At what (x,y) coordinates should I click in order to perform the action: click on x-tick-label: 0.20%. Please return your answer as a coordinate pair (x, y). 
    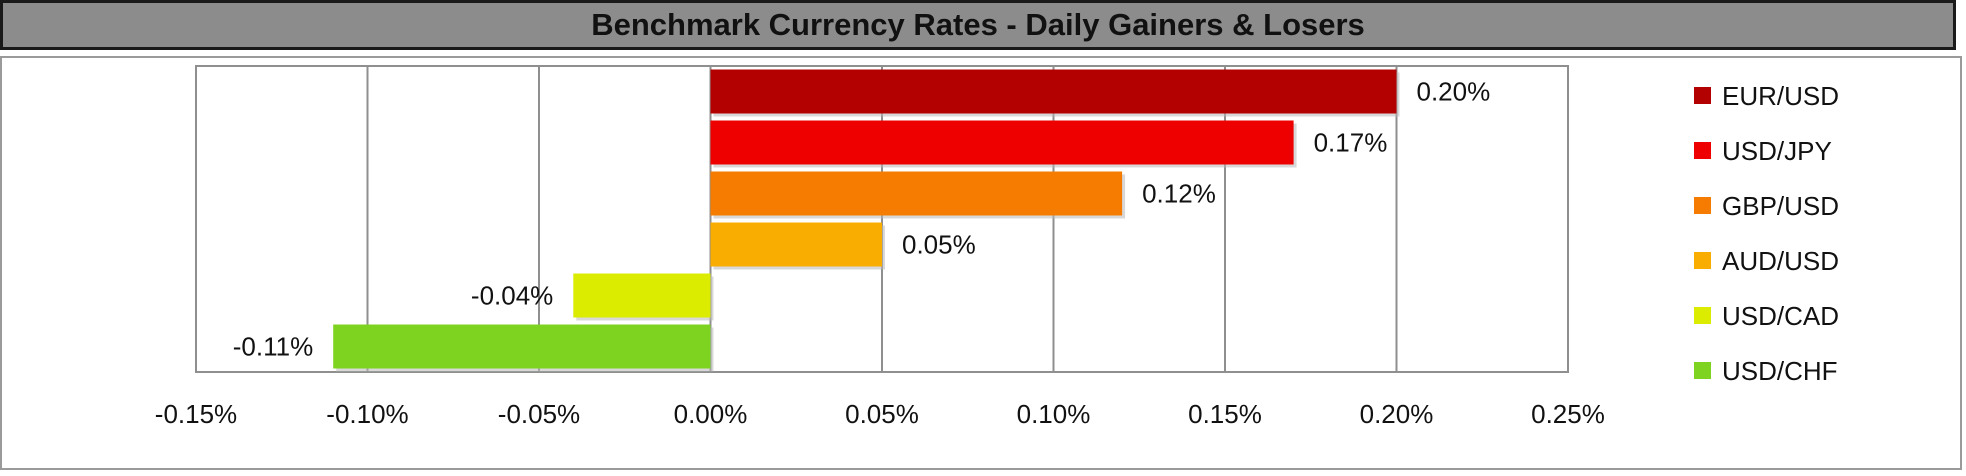
    Looking at the image, I should click on (1397, 414).